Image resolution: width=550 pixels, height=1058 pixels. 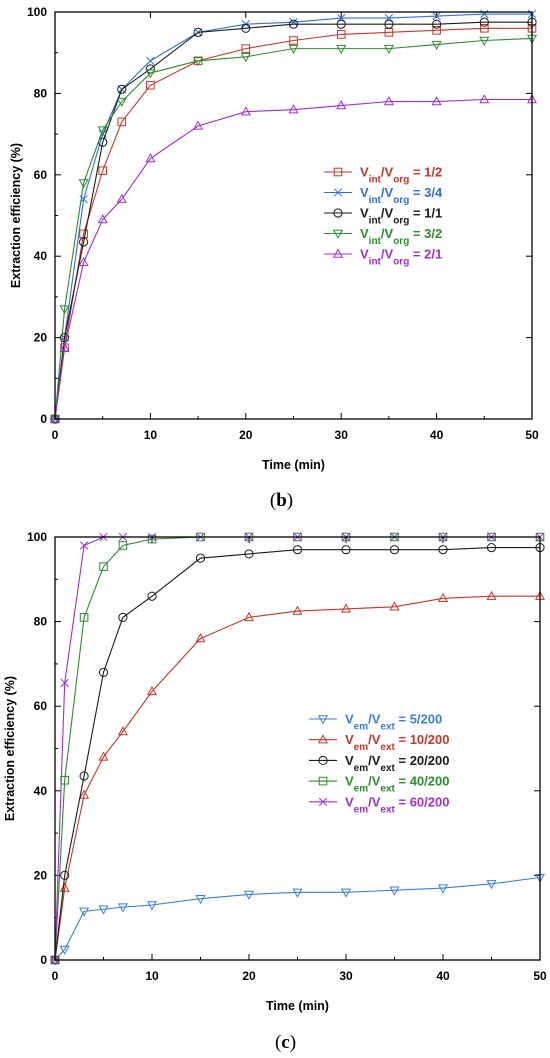 What do you see at coordinates (418, 719) in the screenshot?
I see `legend-text: = 5/200` at bounding box center [418, 719].